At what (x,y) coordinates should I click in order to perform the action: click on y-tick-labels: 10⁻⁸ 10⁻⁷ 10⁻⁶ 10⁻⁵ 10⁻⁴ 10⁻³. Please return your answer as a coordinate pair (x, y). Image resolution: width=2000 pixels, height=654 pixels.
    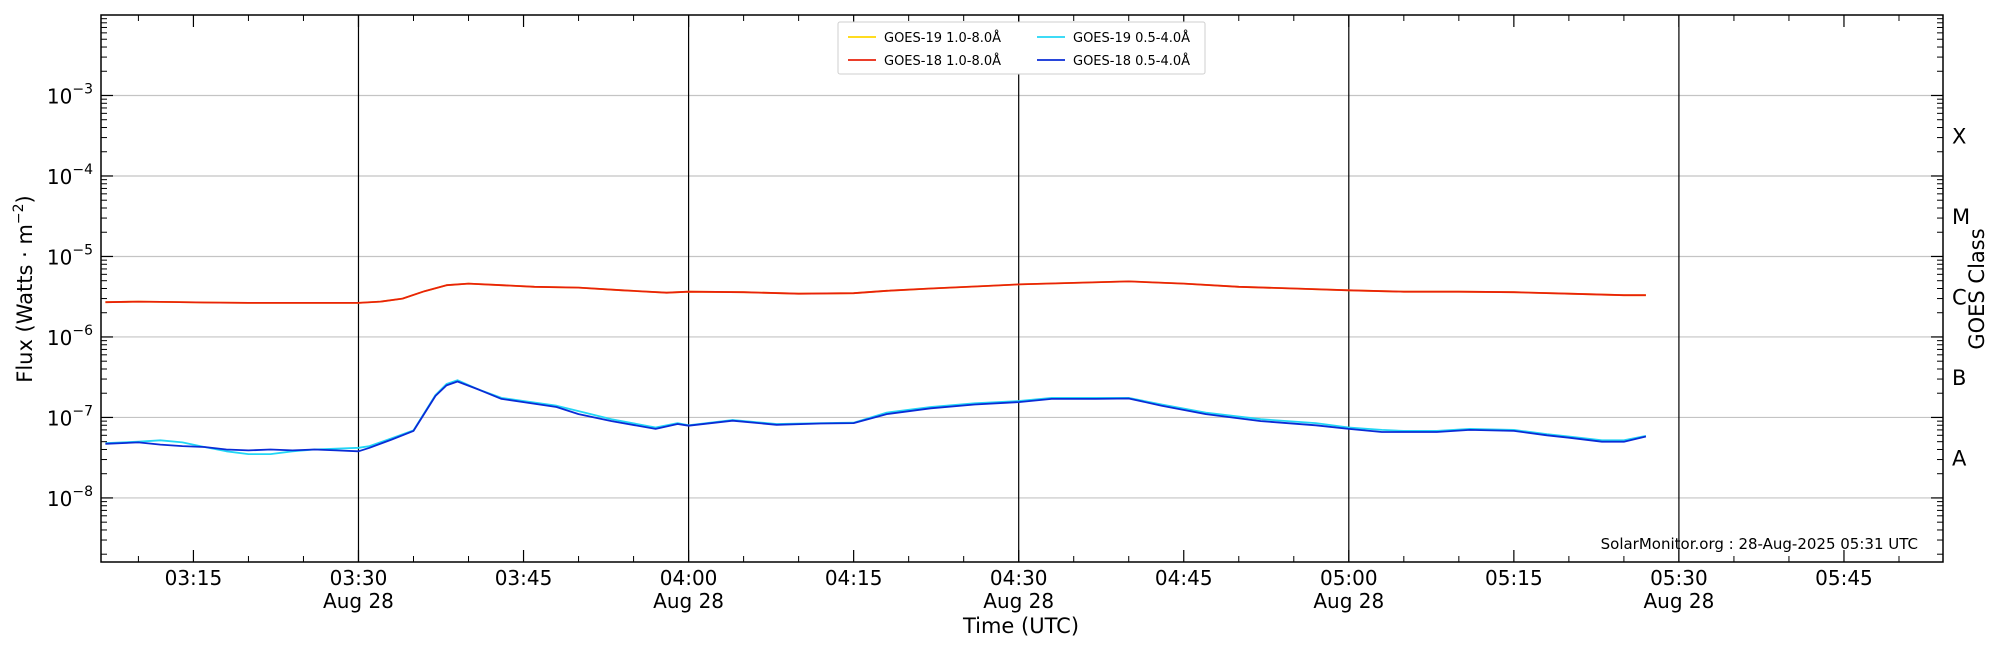
    Looking at the image, I should click on (70, 295).